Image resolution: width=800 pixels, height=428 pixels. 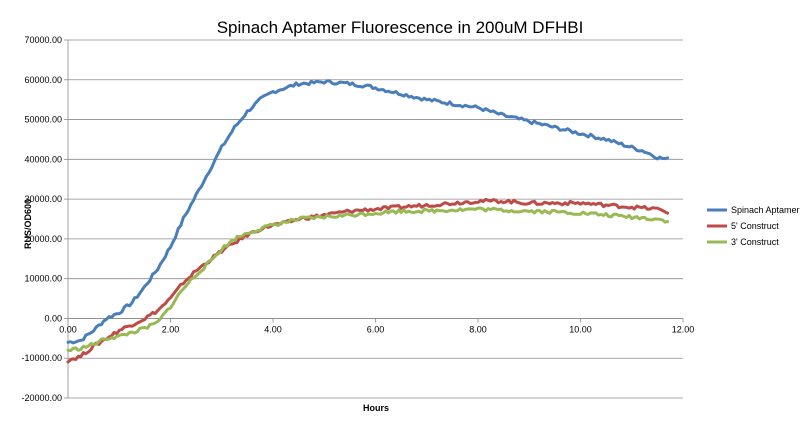 What do you see at coordinates (43, 120) in the screenshot?
I see `y-tick-label: 50000.00` at bounding box center [43, 120].